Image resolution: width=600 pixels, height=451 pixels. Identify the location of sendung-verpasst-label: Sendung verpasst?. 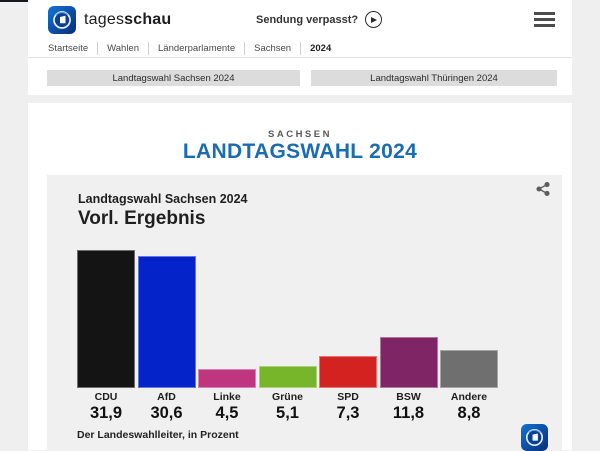
(307, 19).